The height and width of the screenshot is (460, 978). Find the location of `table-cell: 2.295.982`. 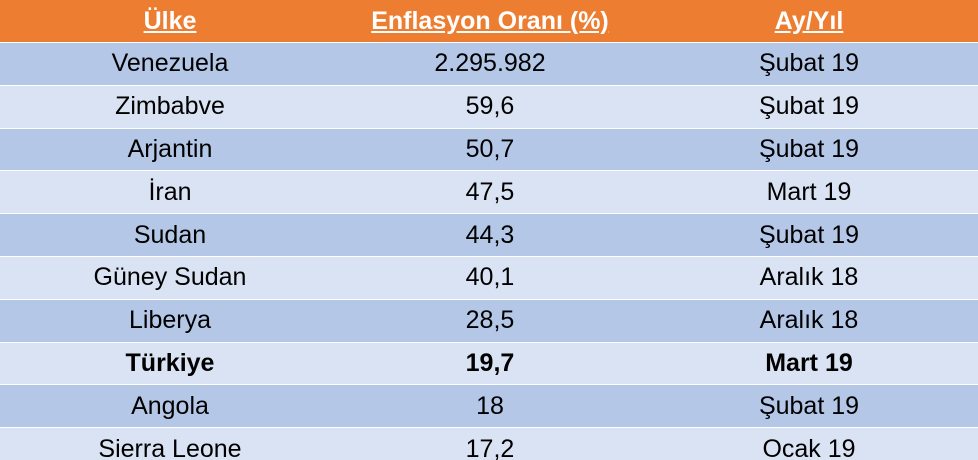

table-cell: 2.295.982 is located at coordinates (490, 64).